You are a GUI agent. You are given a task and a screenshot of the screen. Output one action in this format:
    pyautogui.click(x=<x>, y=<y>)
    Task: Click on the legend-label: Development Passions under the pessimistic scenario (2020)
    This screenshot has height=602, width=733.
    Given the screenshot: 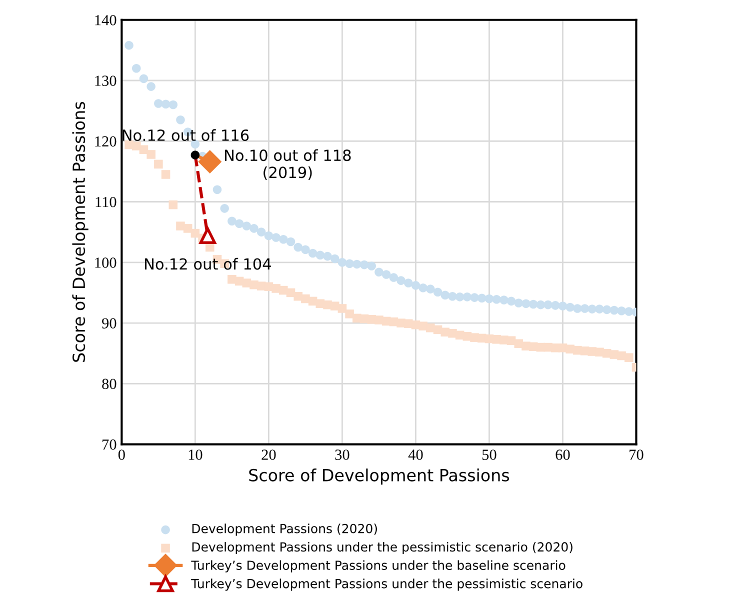 What is the action you would take?
    pyautogui.click(x=382, y=548)
    